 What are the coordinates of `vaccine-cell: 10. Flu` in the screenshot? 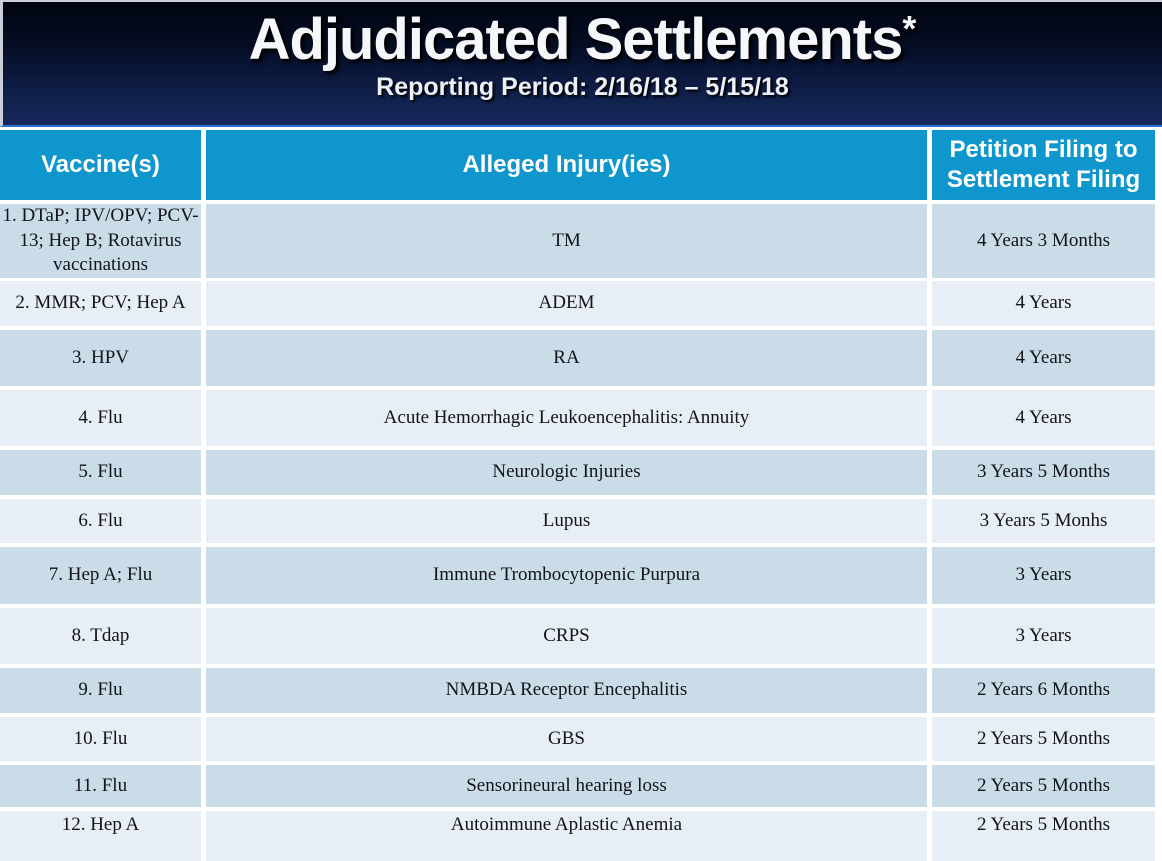 It's located at (100, 739).